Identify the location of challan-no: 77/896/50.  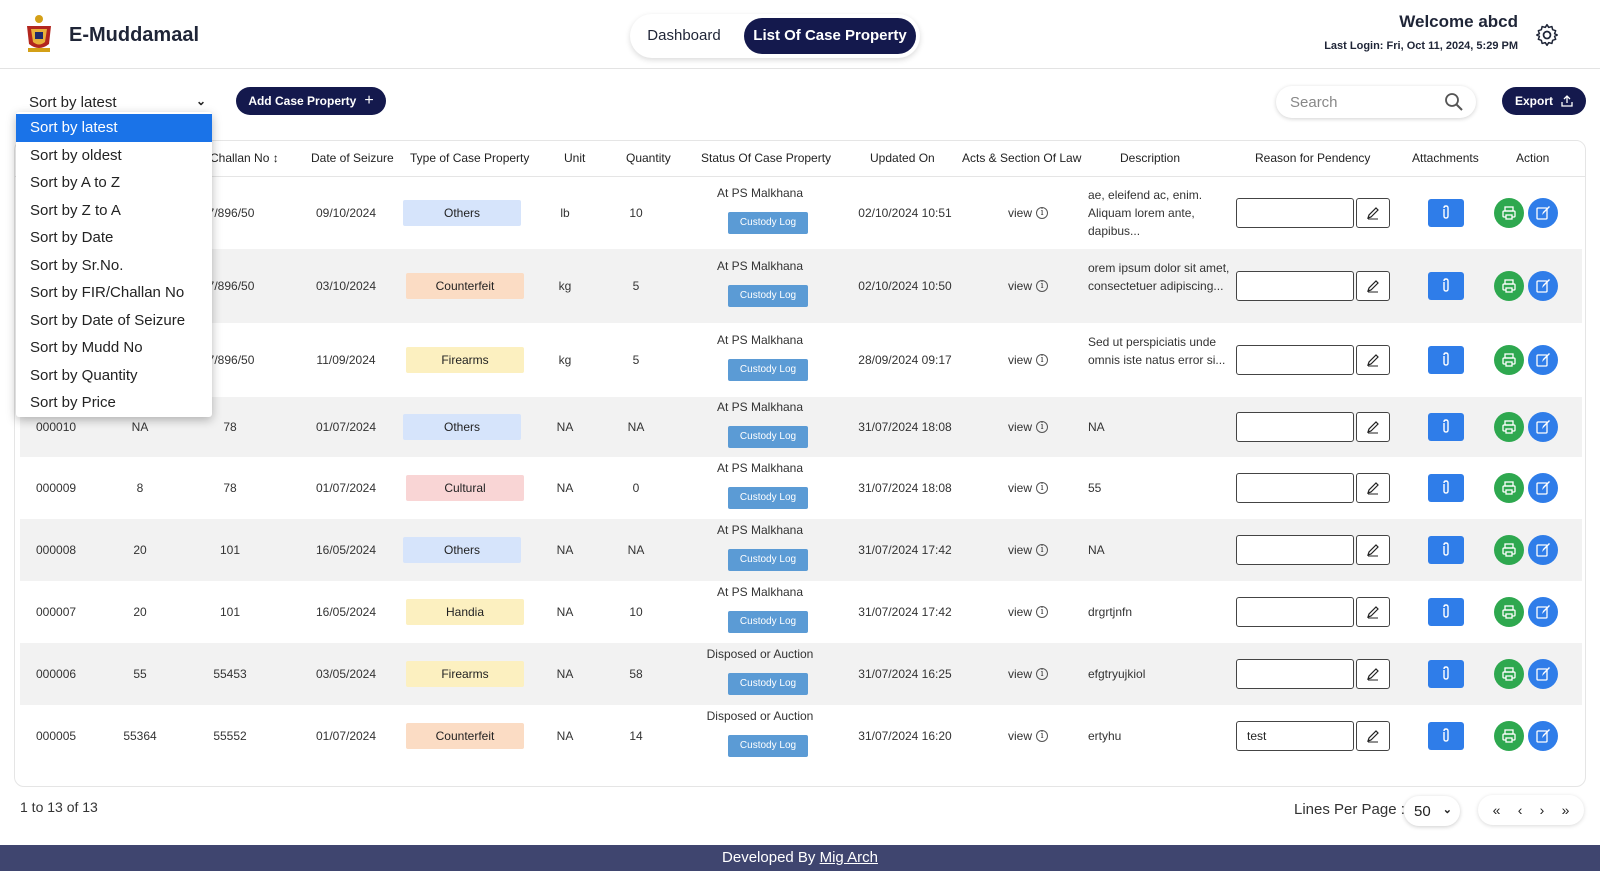
(228, 213).